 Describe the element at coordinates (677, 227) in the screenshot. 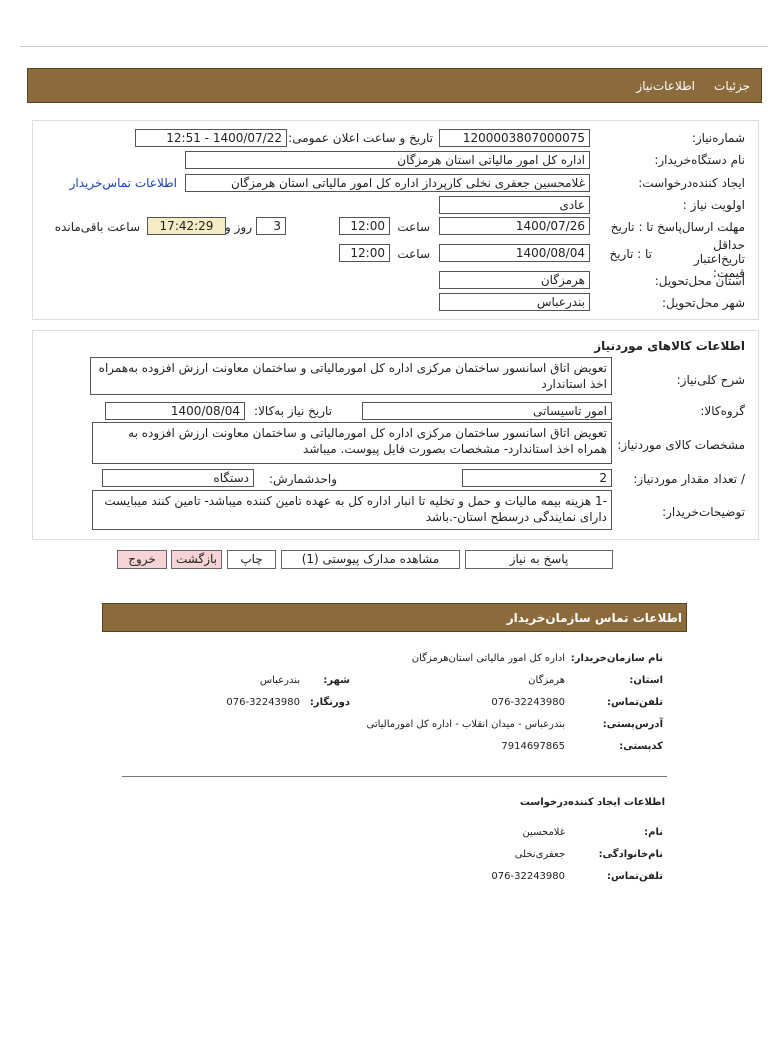

I see `field-label: مهلت ارسال‌پاسخ تا : تاریخ` at that location.